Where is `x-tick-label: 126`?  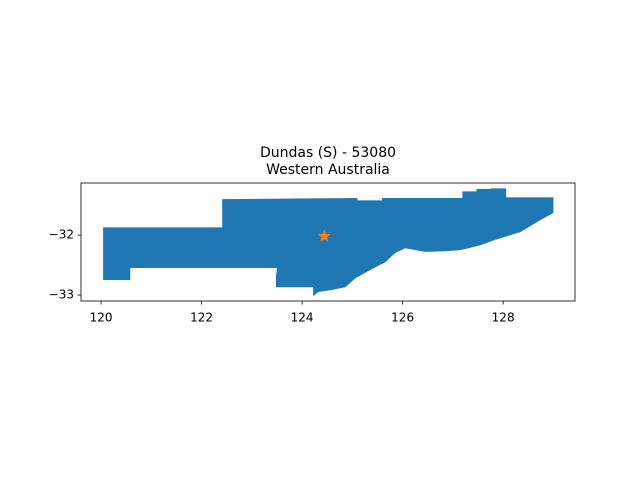 x-tick-label: 126 is located at coordinates (402, 318).